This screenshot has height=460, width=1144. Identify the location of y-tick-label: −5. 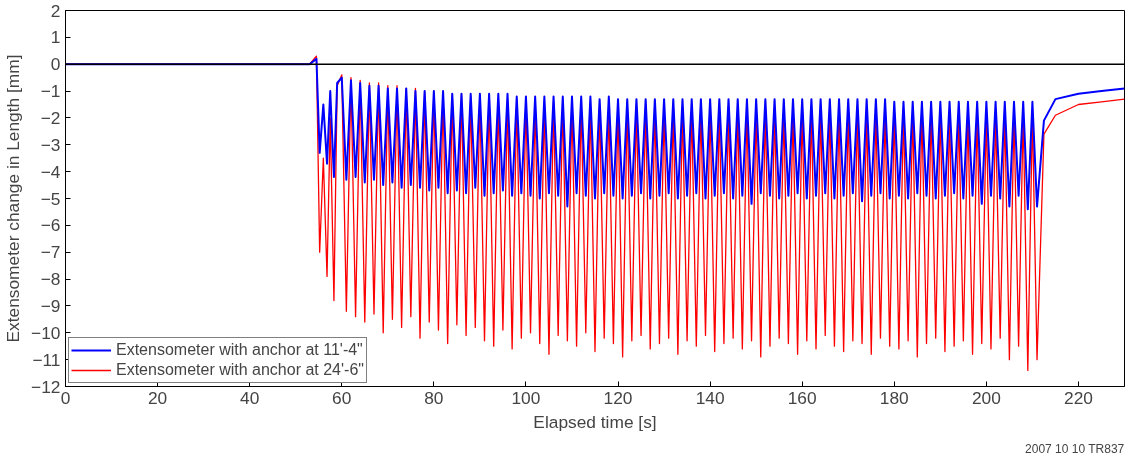
(50, 198).